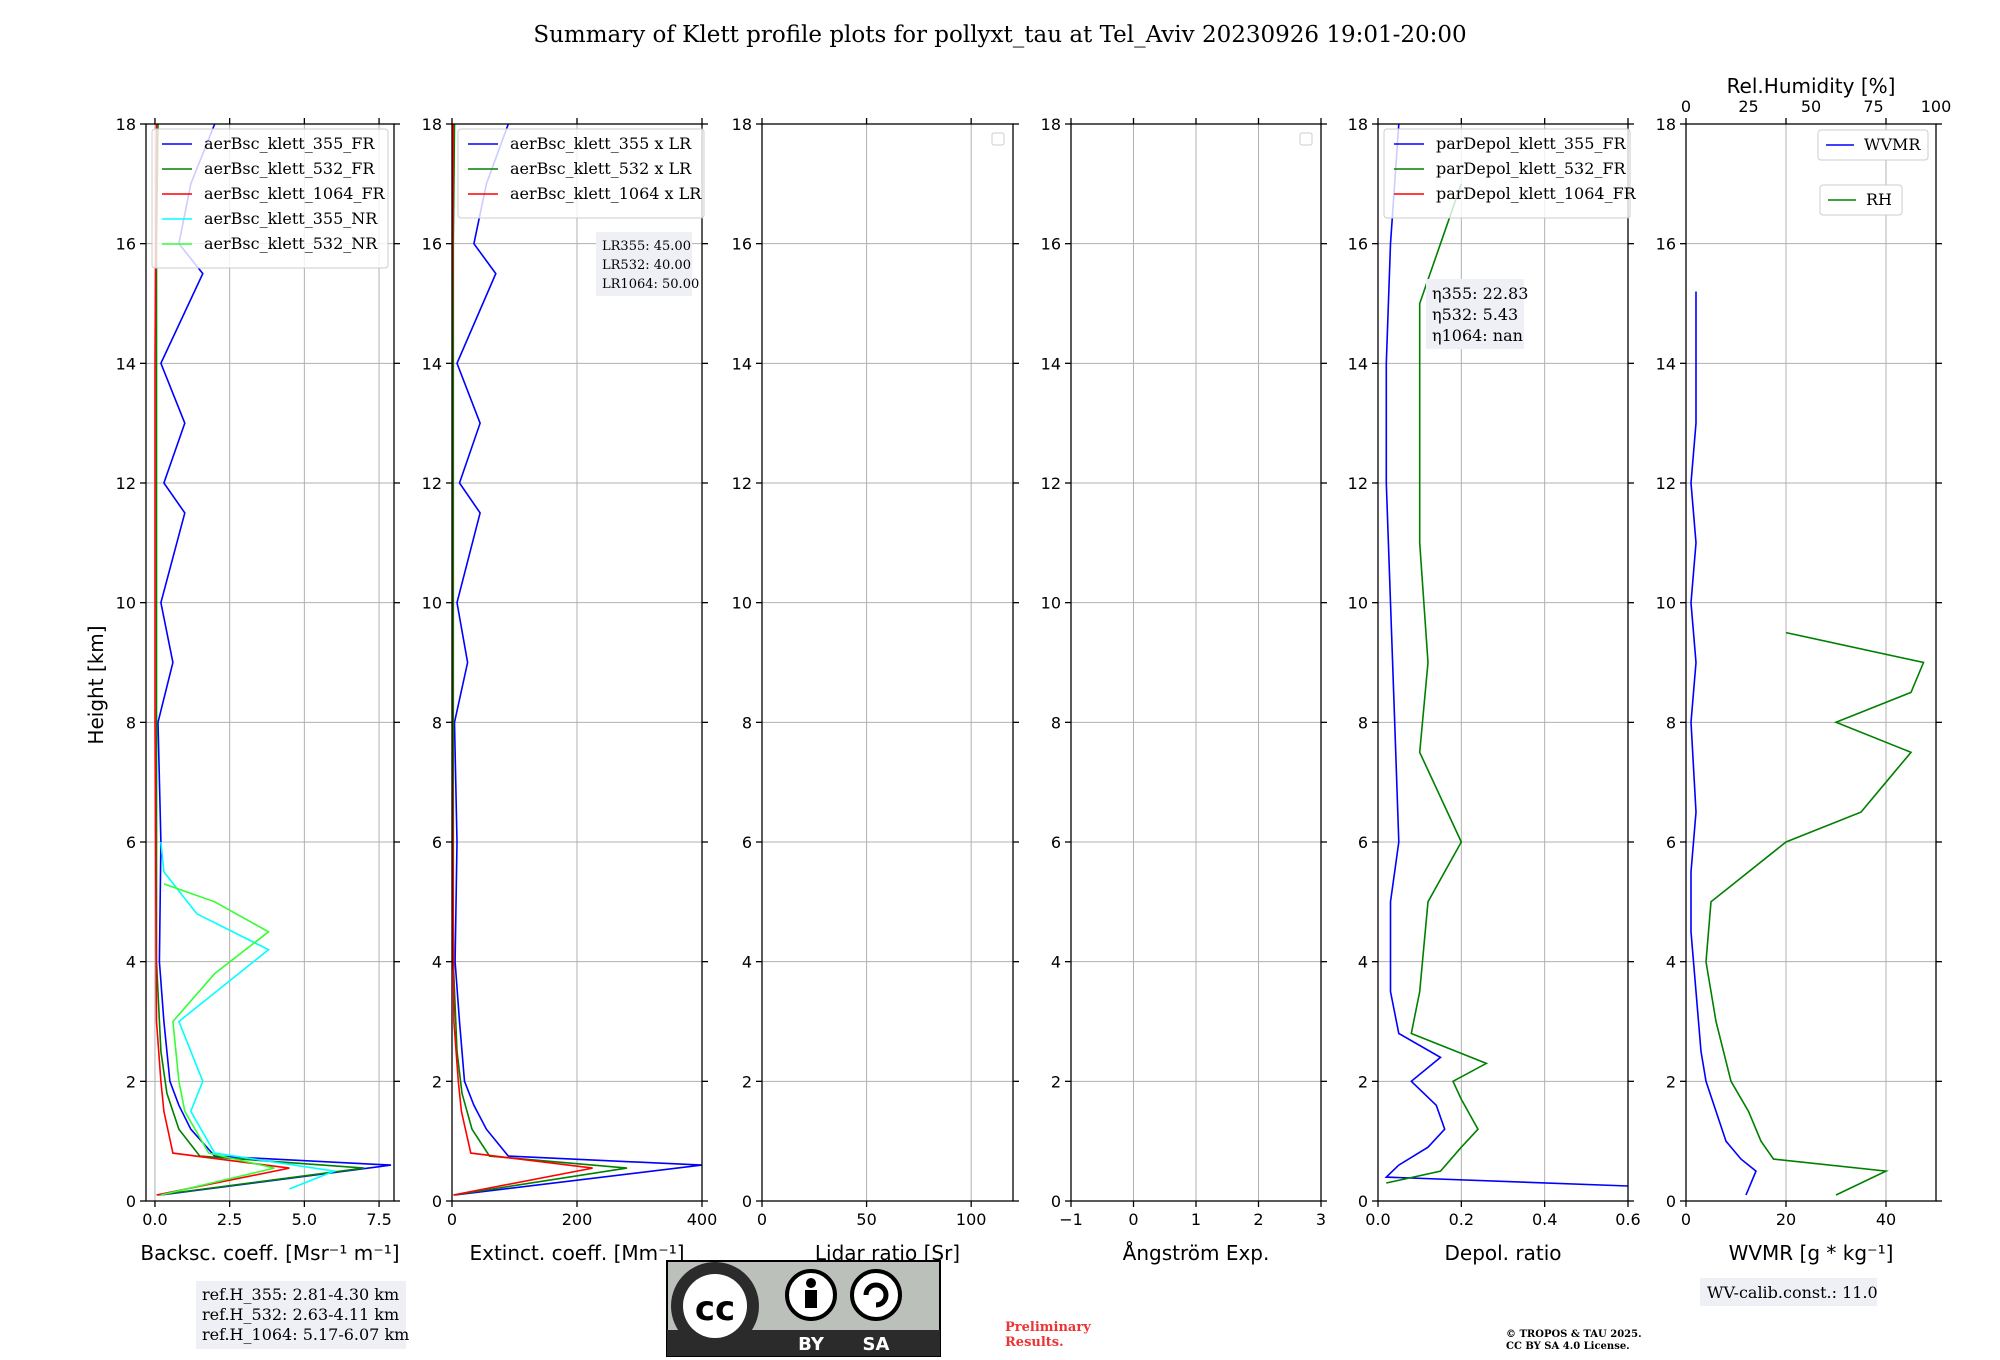 The height and width of the screenshot is (1360, 2000). Describe the element at coordinates (1506, 655) in the screenshot. I see `series-line-parDepol_klett_355_FR` at that location.